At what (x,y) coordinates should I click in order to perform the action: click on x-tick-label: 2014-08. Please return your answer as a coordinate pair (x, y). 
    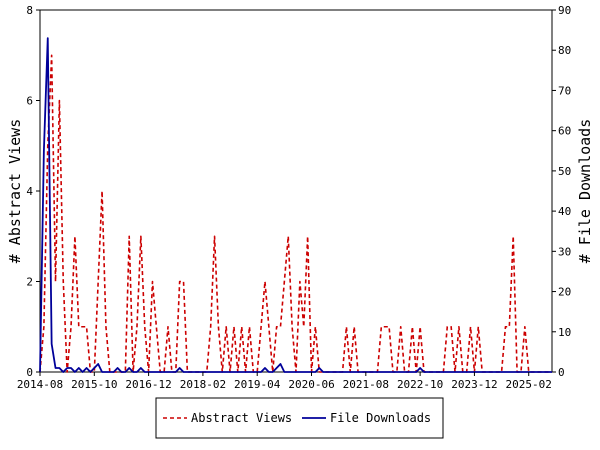
    Looking at the image, I should click on (40, 384).